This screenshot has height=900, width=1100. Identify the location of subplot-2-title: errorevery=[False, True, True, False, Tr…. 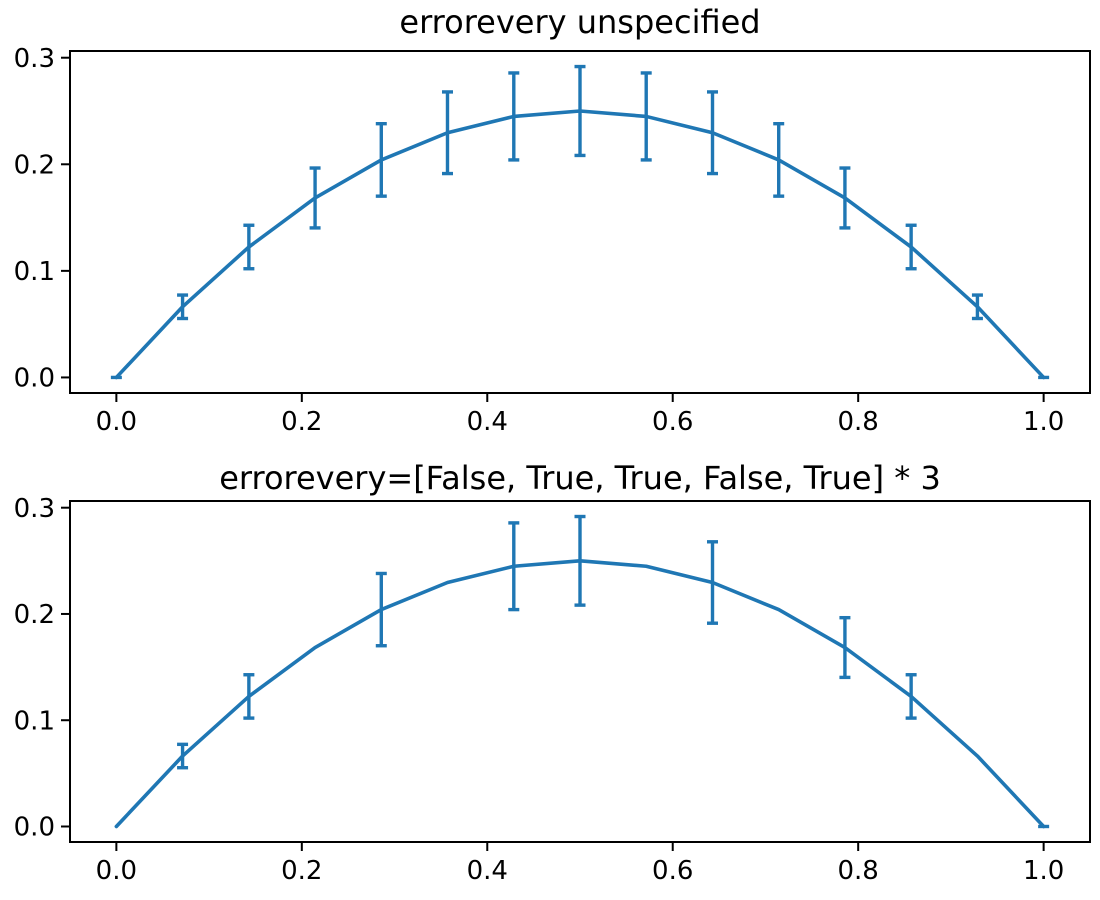
(580, 478).